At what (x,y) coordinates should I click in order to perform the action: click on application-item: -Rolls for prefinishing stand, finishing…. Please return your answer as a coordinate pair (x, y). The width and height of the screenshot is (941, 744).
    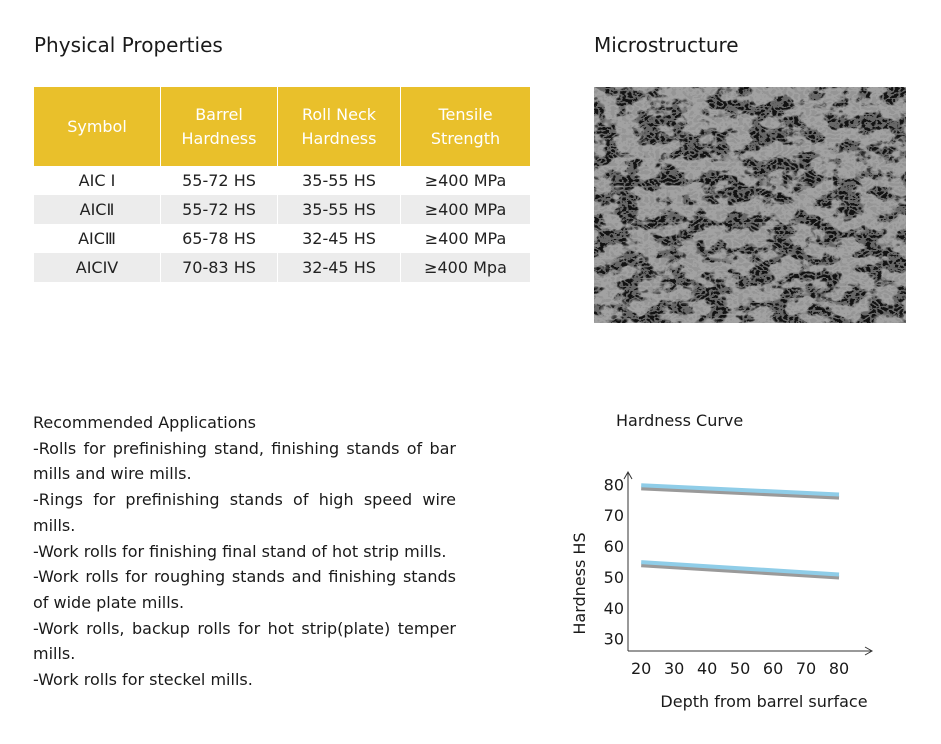
    Looking at the image, I should click on (244, 461).